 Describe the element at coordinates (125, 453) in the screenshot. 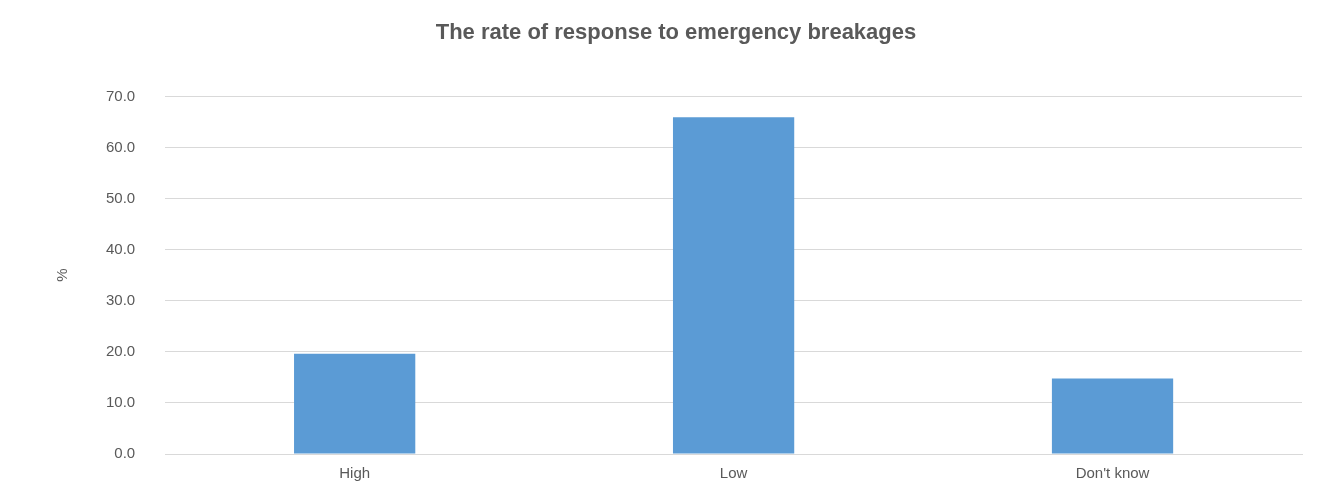

I see `y-tick-label: 0.0` at that location.